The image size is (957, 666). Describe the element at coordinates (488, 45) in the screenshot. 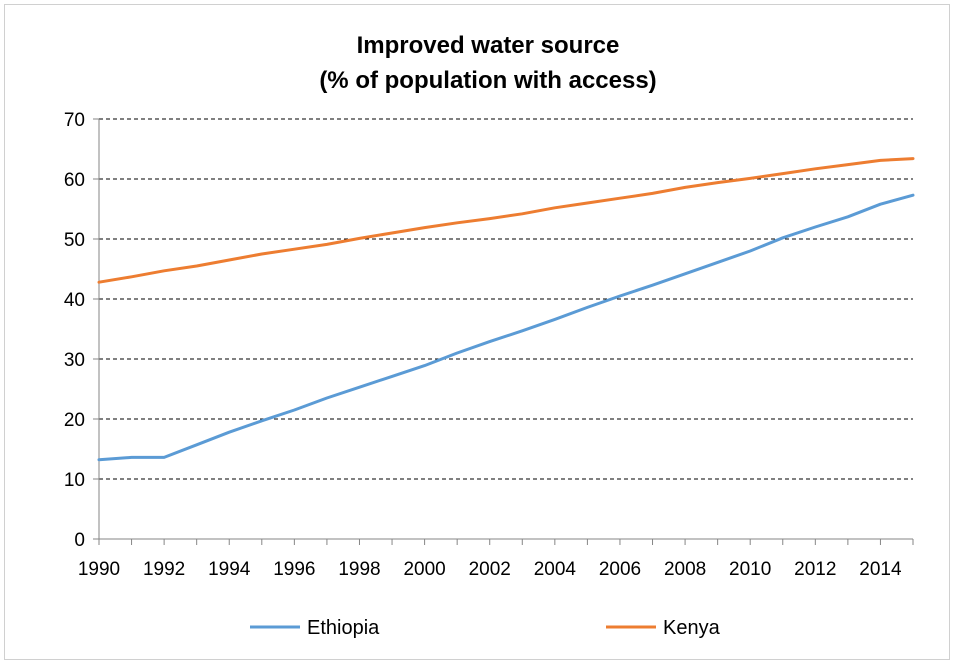

I see `chart-title: Improved water source` at that location.